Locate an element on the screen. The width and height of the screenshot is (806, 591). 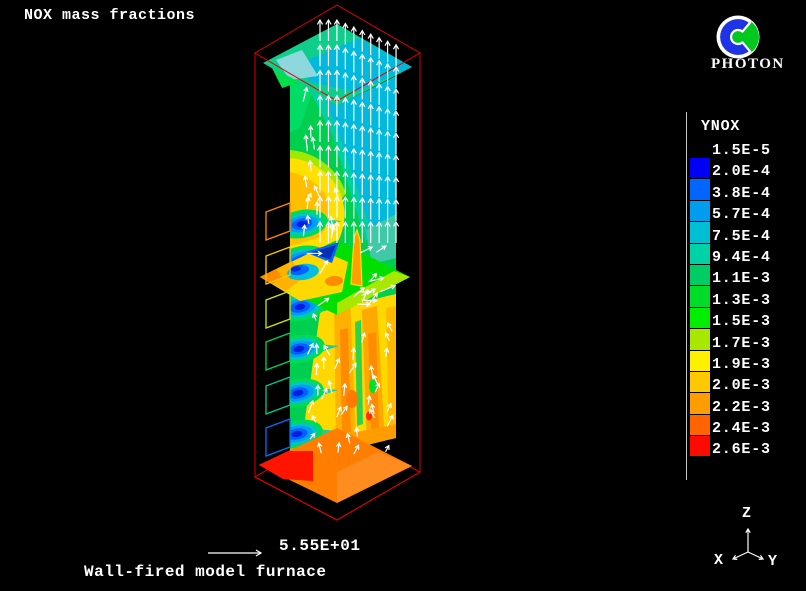
legend-level-label: 3.8E-4 is located at coordinates (741, 193).